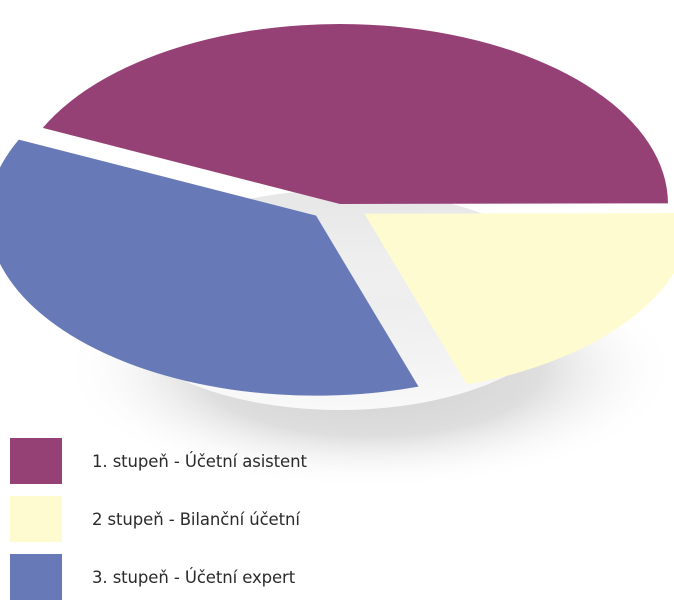 The image size is (674, 601). Describe the element at coordinates (196, 519) in the screenshot. I see `legend-label-2: 2 stupeň - Bilanční účetní` at that location.